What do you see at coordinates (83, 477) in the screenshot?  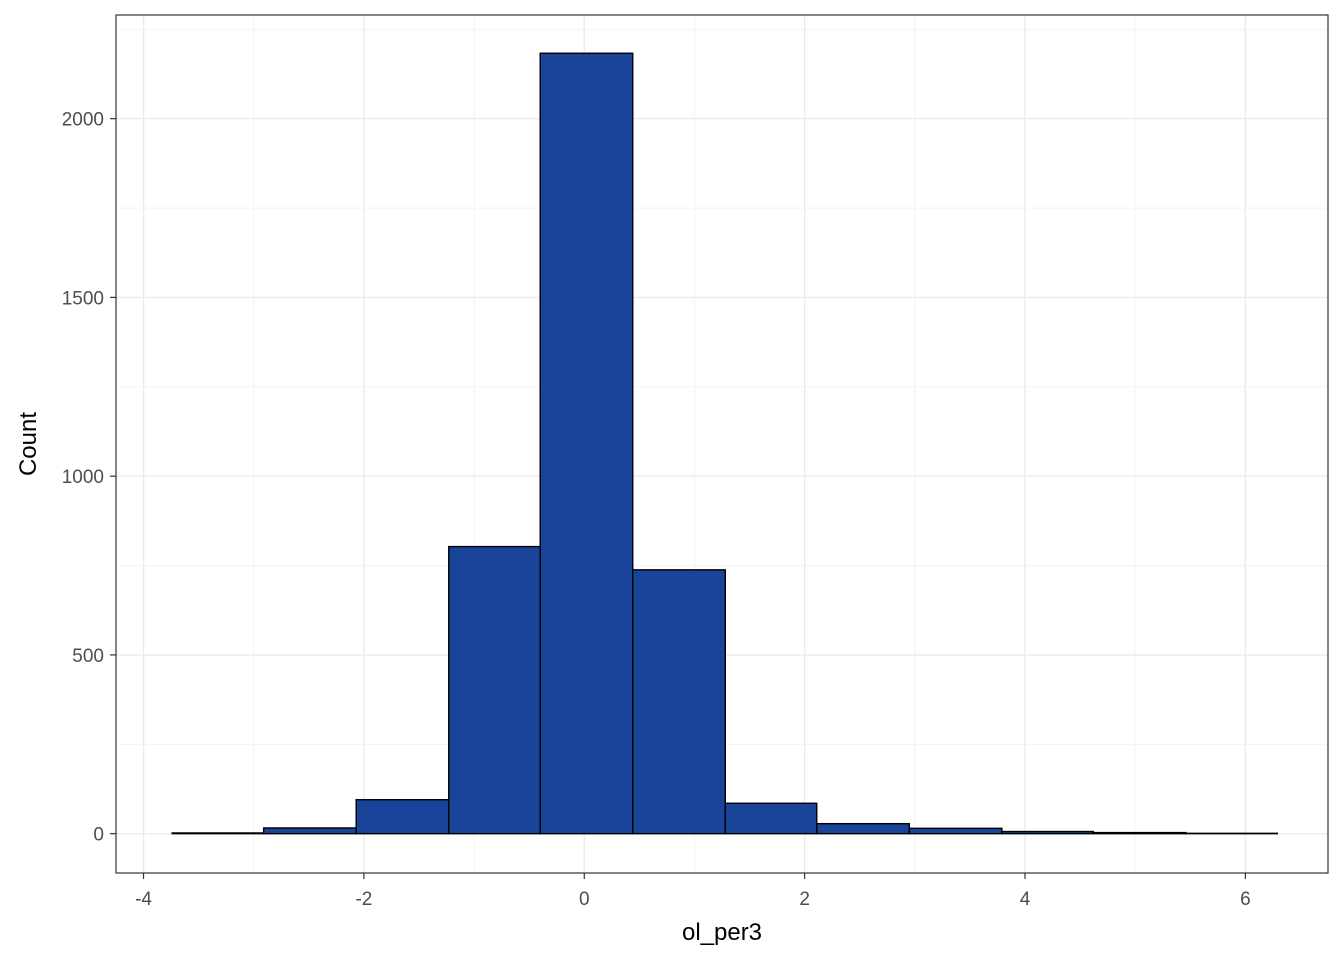 I see `y-tick-label: 1000` at bounding box center [83, 477].